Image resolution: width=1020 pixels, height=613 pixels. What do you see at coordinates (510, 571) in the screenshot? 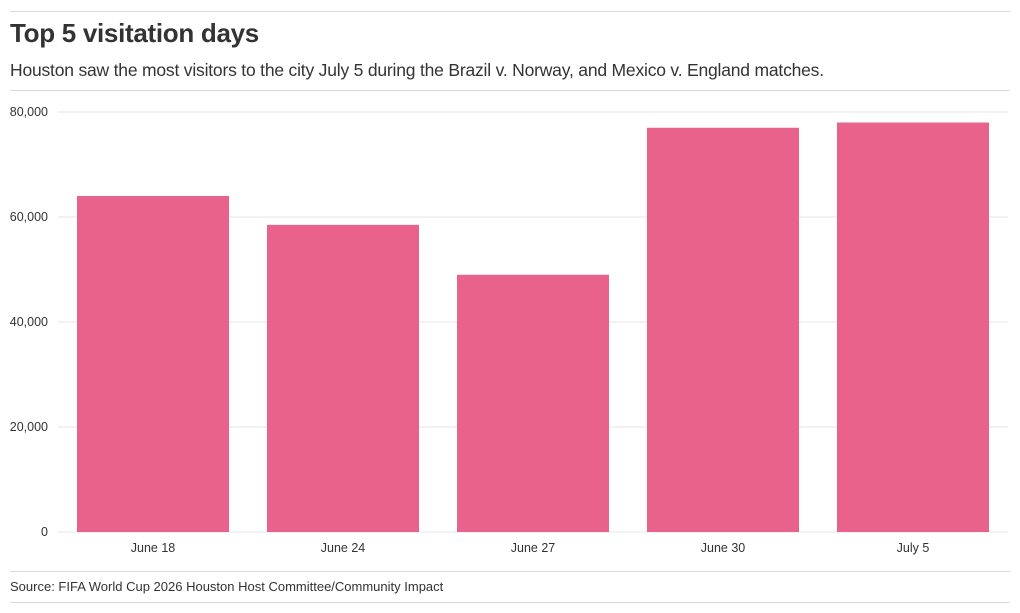
I see `footer-rule` at bounding box center [510, 571].